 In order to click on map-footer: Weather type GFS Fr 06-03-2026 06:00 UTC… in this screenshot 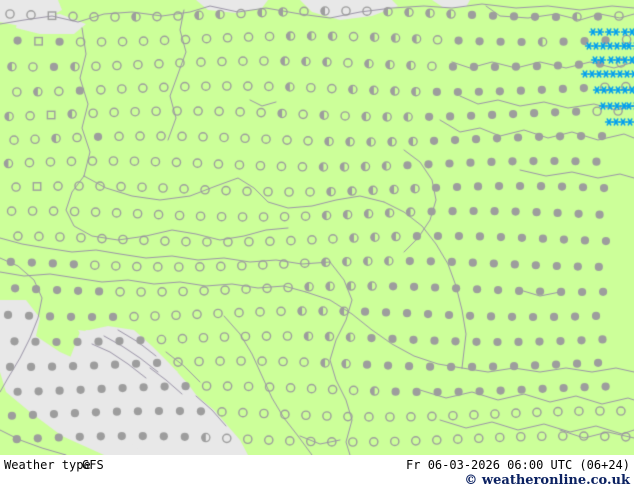, I will do `click(317, 472)`.